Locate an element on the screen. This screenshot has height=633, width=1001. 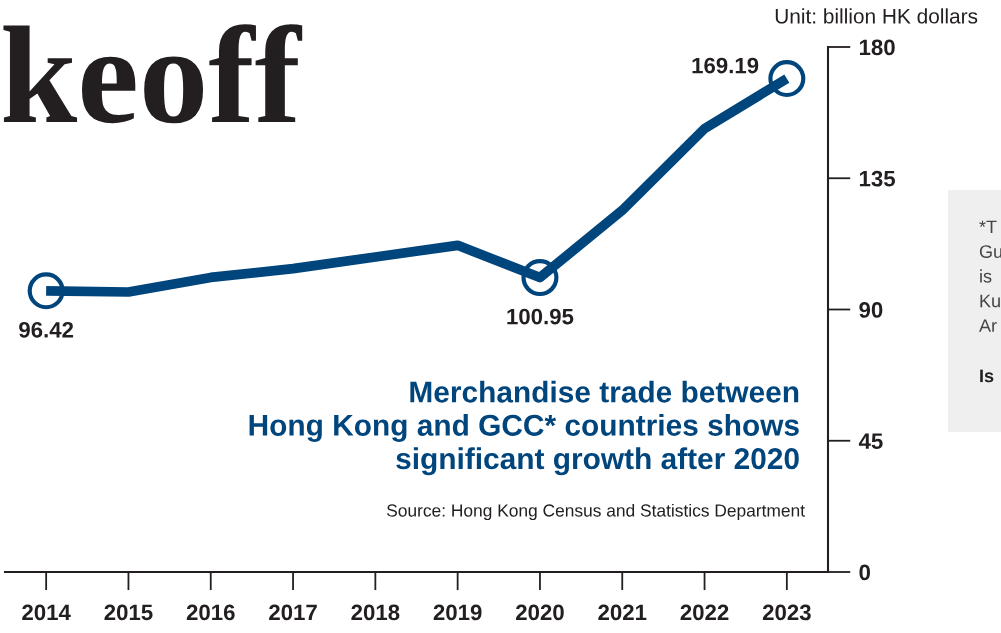
x-tick-label: 2015 is located at coordinates (128, 612).